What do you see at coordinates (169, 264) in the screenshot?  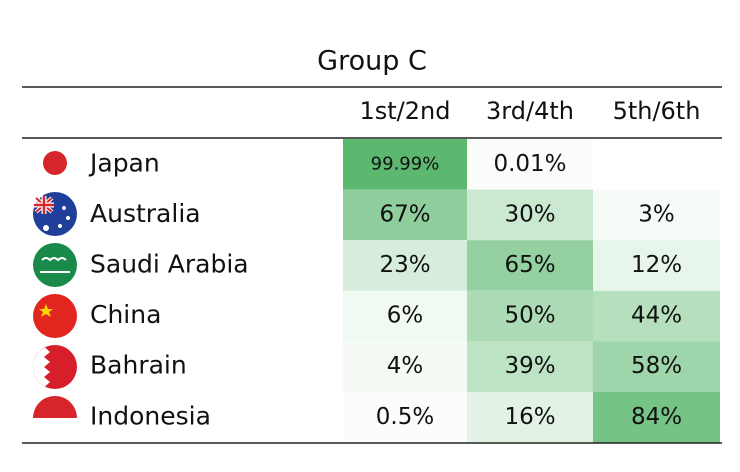 I see `country-name: Saudi Arabia` at bounding box center [169, 264].